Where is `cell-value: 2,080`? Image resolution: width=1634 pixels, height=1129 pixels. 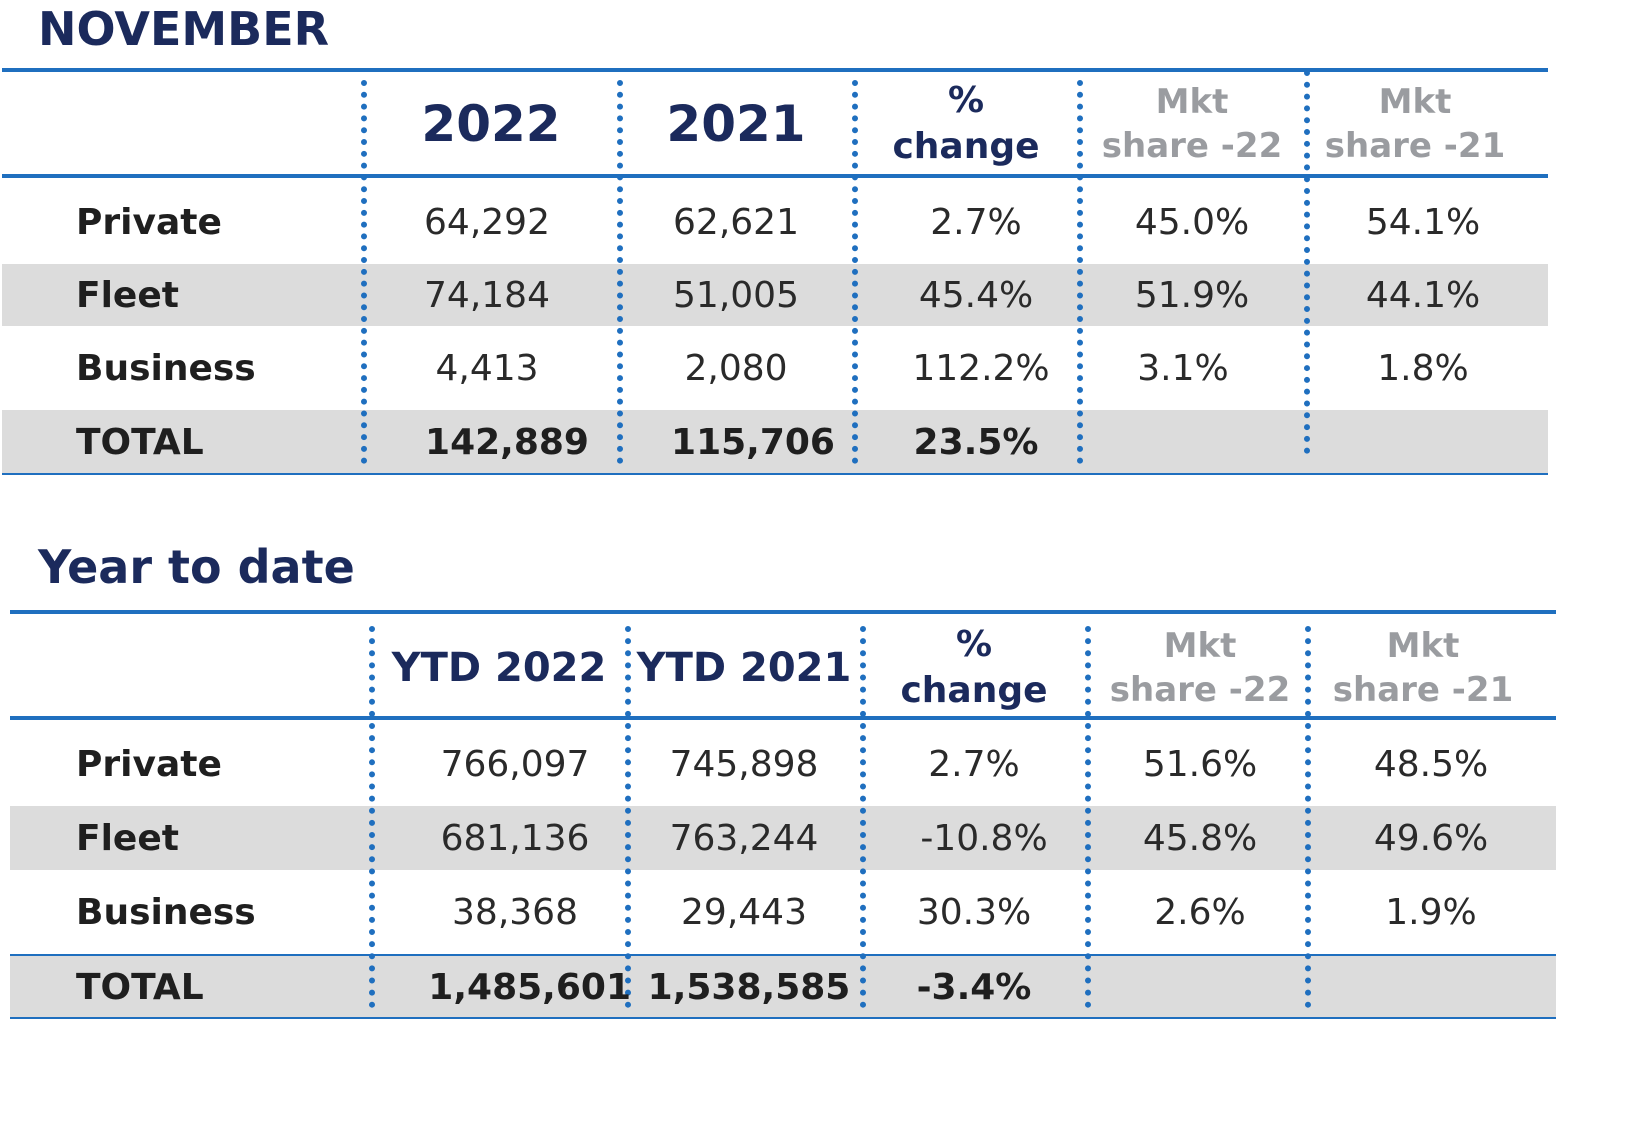 cell-value: 2,080 is located at coordinates (736, 368).